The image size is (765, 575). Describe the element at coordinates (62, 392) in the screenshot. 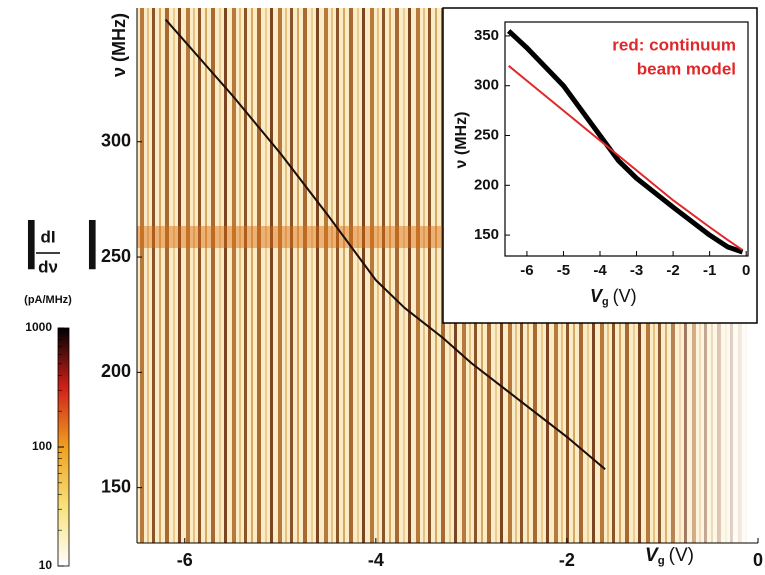

I see `colorbar: | | dI dν (pA/MHz) 10 100 1000` at that location.